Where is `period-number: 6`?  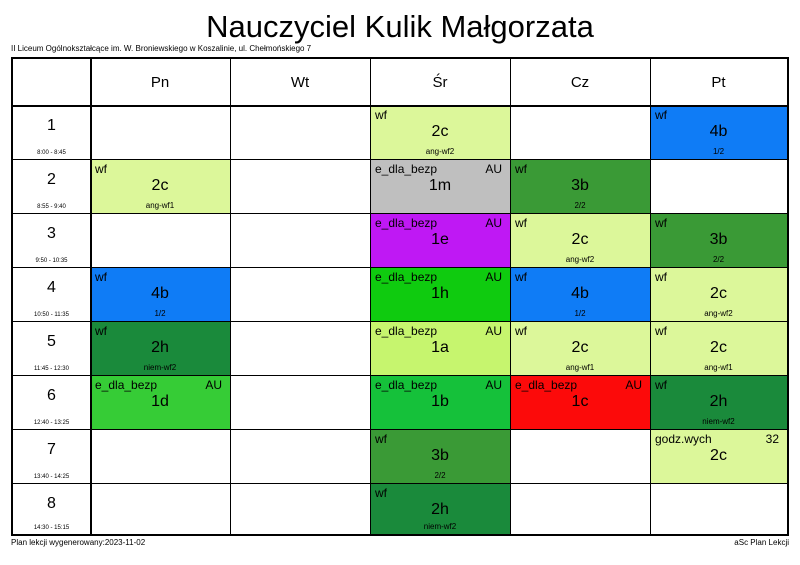 period-number: 6 is located at coordinates (51, 395).